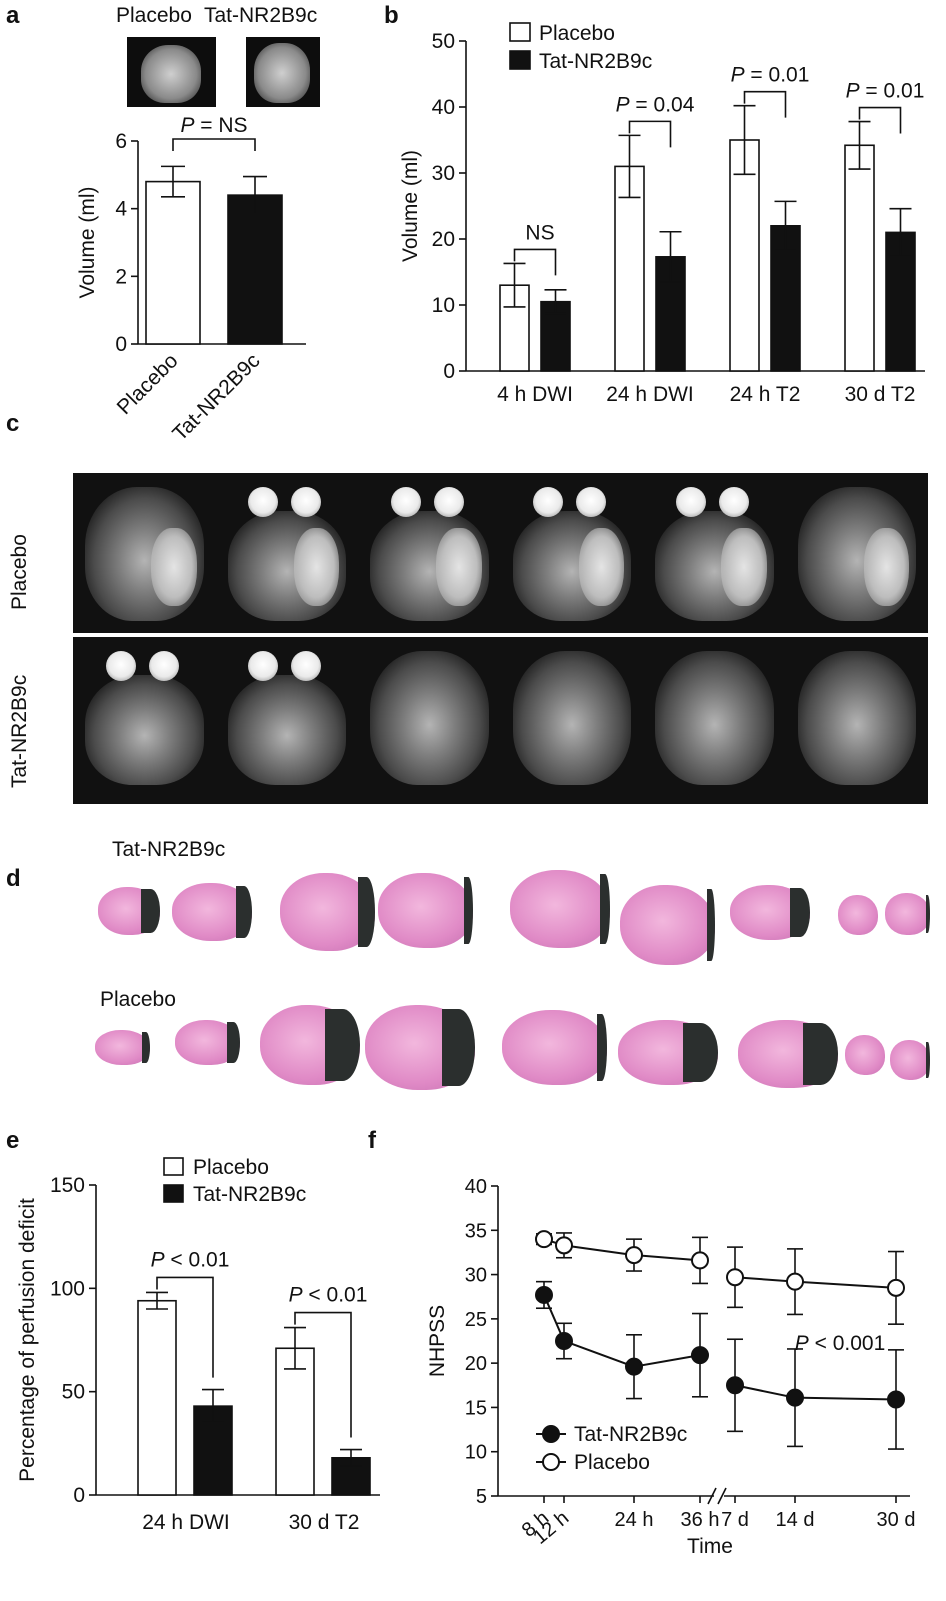  Describe the element at coordinates (154, 15) in the screenshot. I see `panel-a-image-label-placebo: Placebo` at that location.